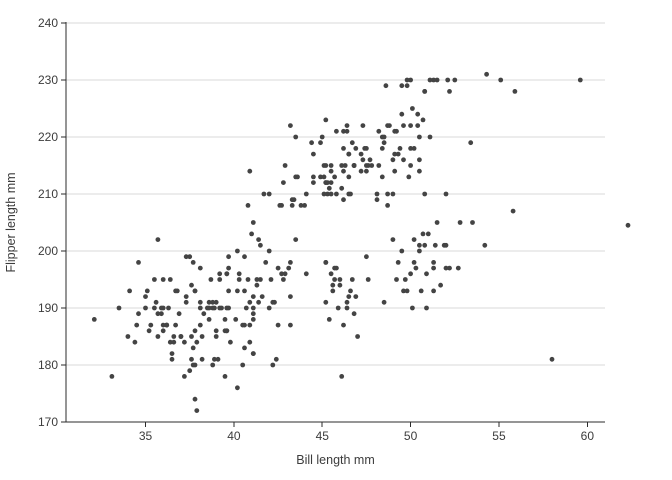 Image resolution: width=672 pixels, height=480 pixels. I want to click on x-axis-title: Bill length mm, so click(335, 460).